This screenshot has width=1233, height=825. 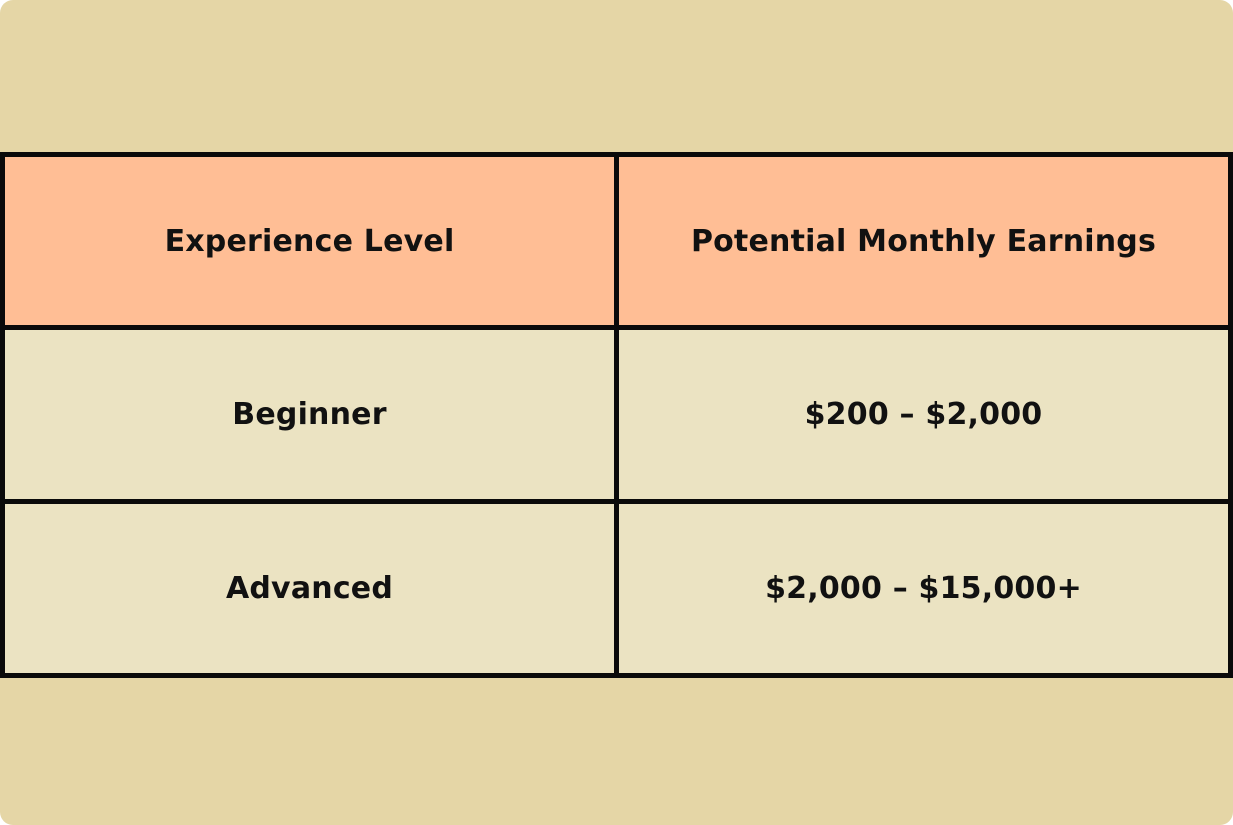 What do you see at coordinates (309, 241) in the screenshot?
I see `header-cell-experience-level: Experience Level` at bounding box center [309, 241].